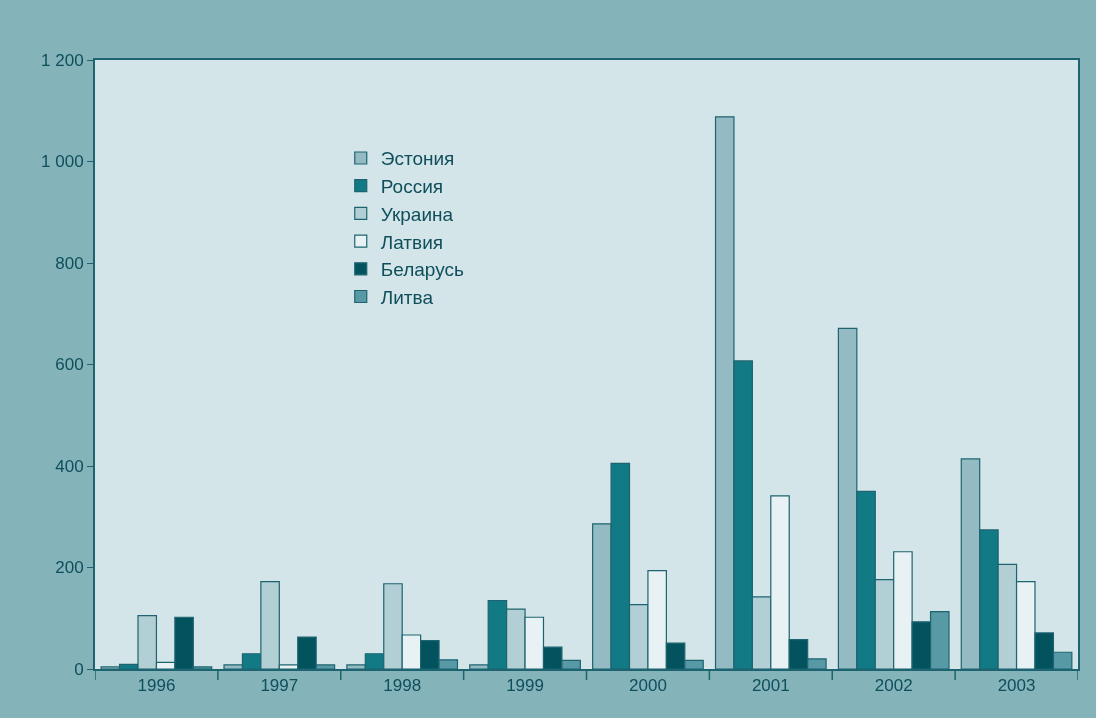 This screenshot has width=1096, height=718. What do you see at coordinates (402, 686) in the screenshot?
I see `x-tick-label: 1998` at bounding box center [402, 686].